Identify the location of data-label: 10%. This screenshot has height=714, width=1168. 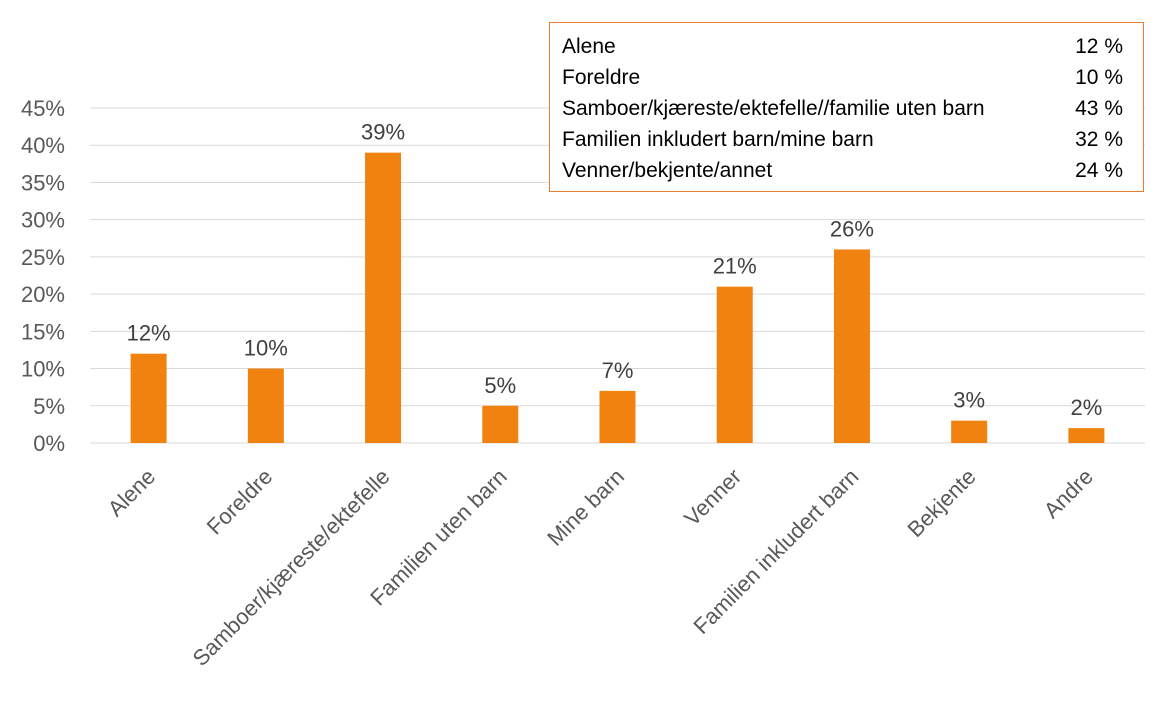
(266, 348).